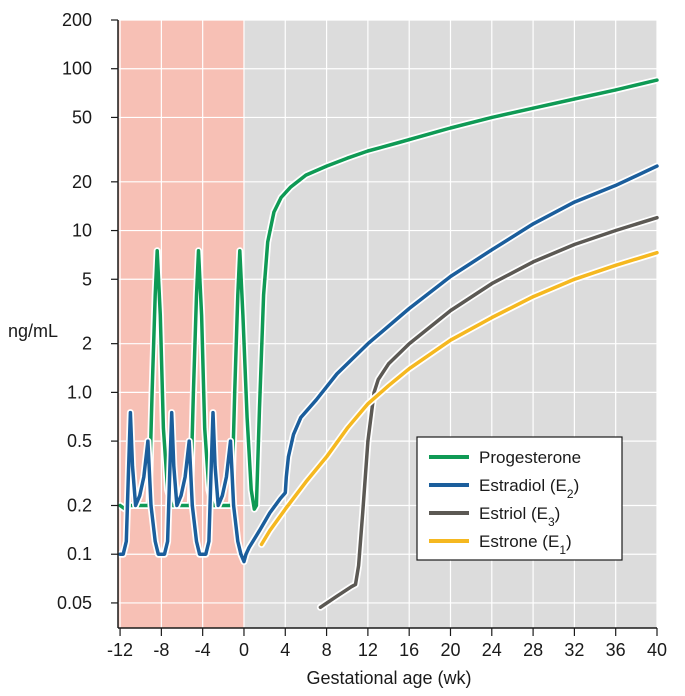 The image size is (685, 696). I want to click on x-tick-label: 36, so click(616, 650).